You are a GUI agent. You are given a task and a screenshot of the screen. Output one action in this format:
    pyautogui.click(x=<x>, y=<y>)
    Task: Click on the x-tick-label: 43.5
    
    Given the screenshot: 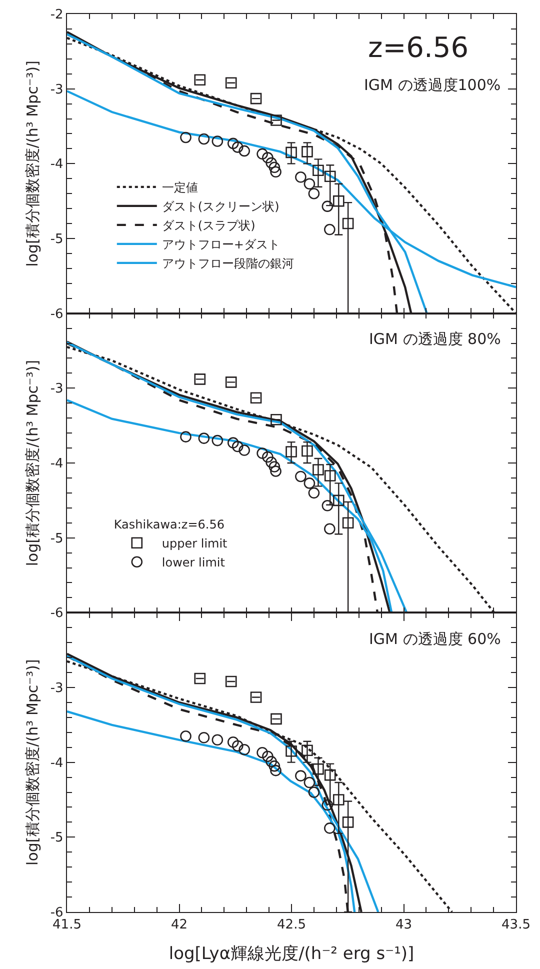 What is the action you would take?
    pyautogui.click(x=516, y=925)
    